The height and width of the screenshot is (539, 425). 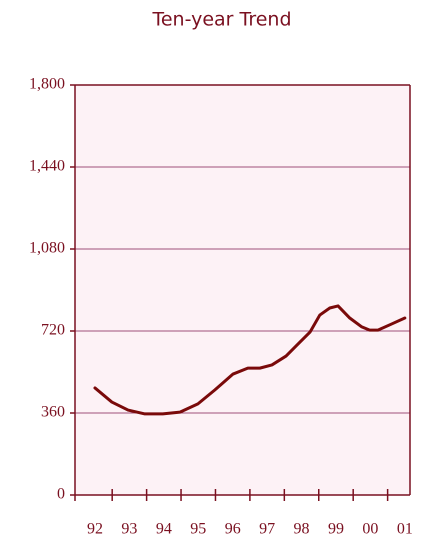 I want to click on chart-title: Ten-year Trend, so click(x=221, y=20).